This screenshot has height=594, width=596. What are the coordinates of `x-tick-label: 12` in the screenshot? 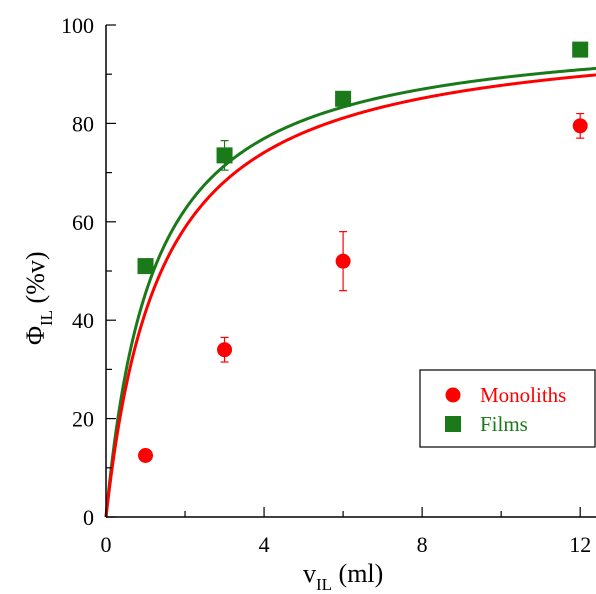 It's located at (580, 544).